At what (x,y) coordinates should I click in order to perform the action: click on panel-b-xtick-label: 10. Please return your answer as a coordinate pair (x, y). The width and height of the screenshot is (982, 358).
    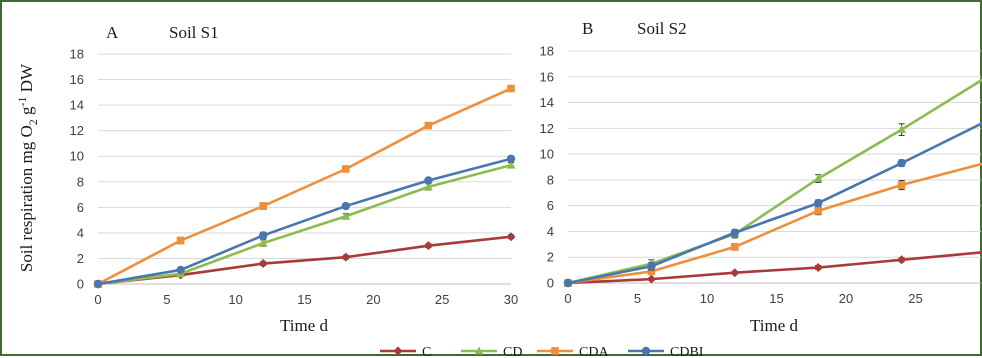
    Looking at the image, I should click on (707, 298).